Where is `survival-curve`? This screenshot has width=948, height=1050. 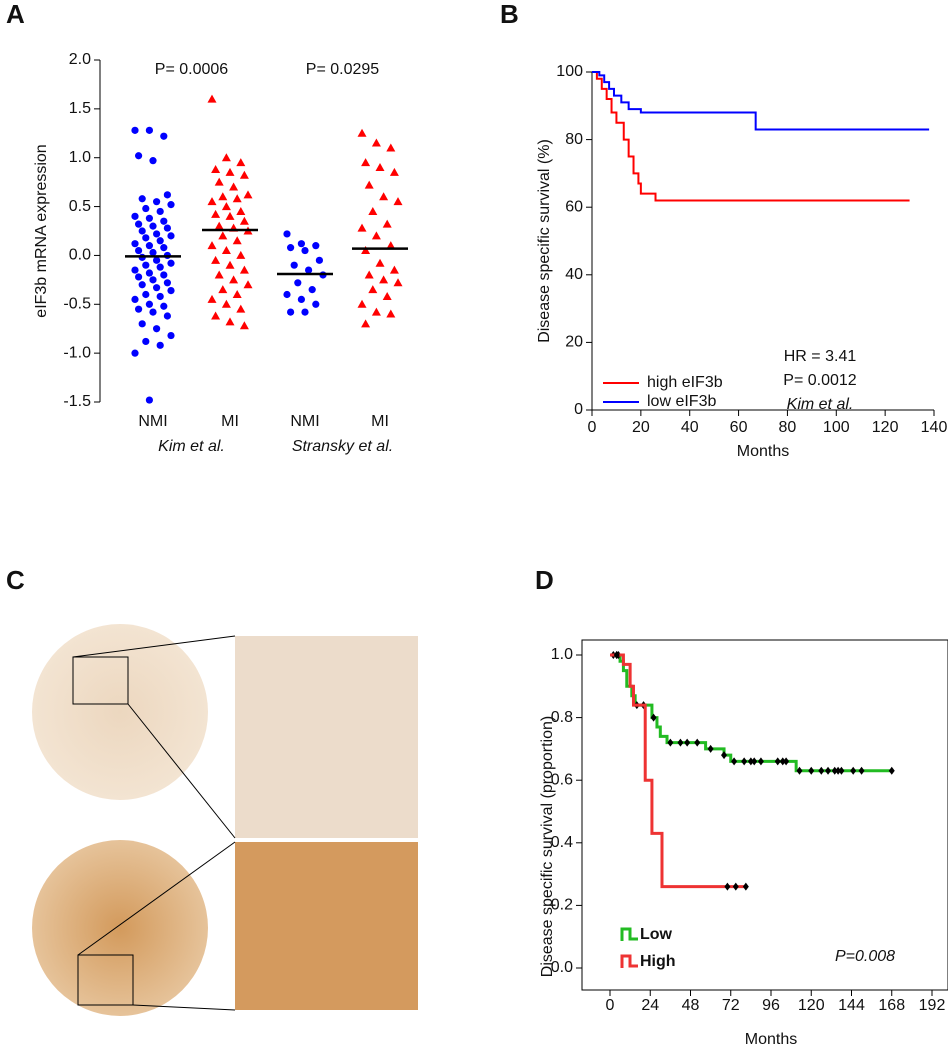 survival-curve is located at coordinates (761, 101).